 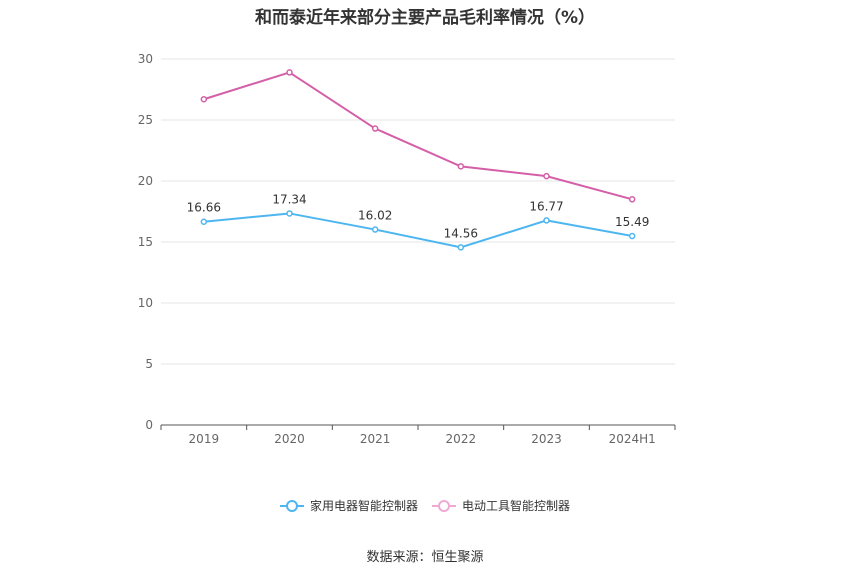 I want to click on data-labels: 16.66 17.34 16.02 14.56 16.77 15.49, so click(x=418, y=216).